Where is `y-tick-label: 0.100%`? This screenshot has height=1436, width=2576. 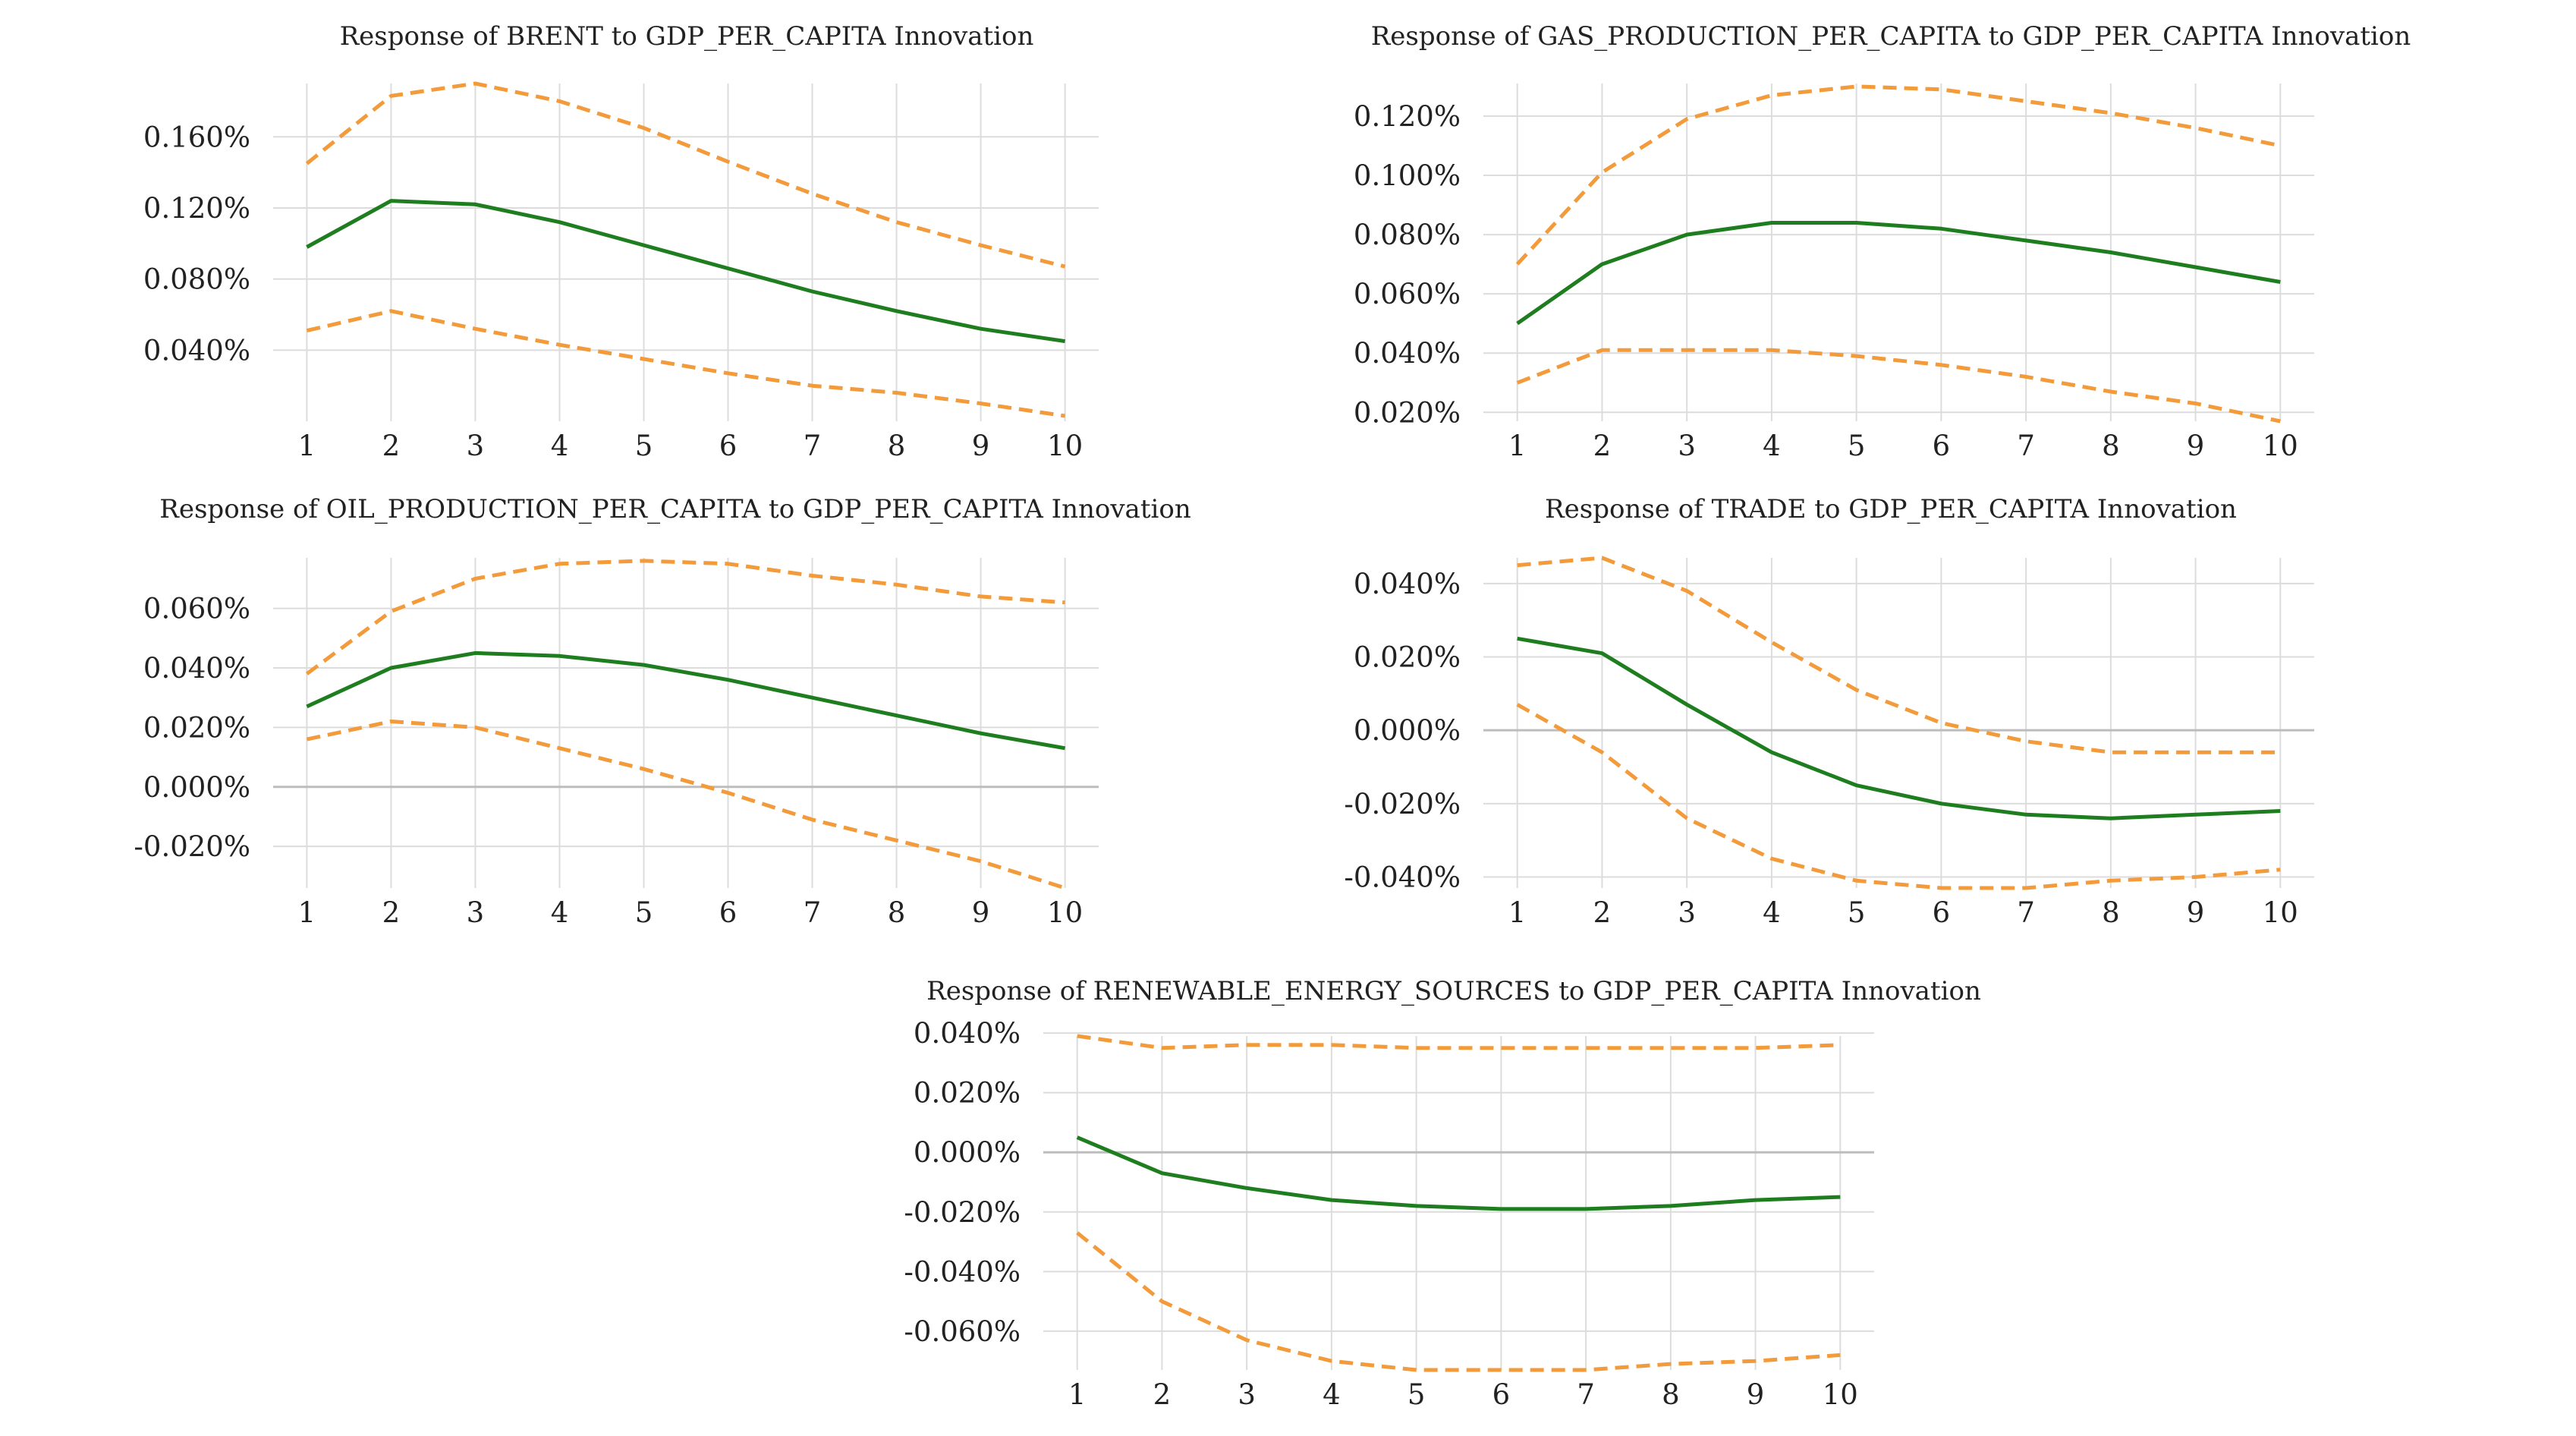 y-tick-label: 0.100% is located at coordinates (1407, 176).